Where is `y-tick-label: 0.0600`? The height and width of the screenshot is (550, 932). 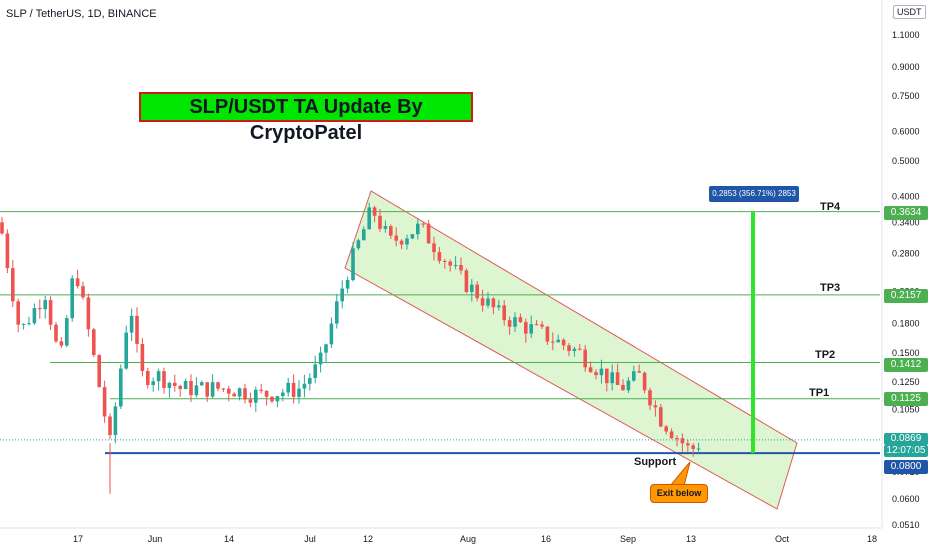 y-tick-label: 0.0600 is located at coordinates (906, 499).